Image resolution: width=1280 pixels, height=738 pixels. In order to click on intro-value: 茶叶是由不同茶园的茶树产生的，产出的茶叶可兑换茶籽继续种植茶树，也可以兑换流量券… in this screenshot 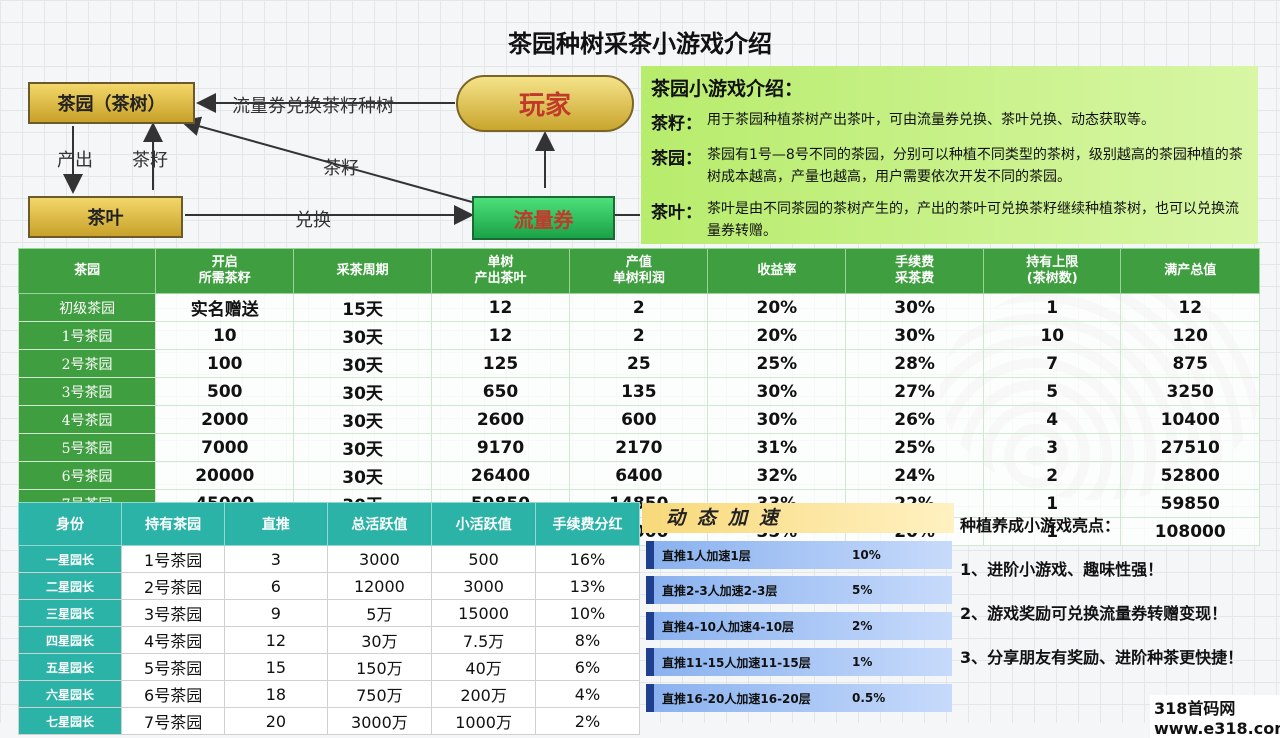, I will do `click(973, 220)`.